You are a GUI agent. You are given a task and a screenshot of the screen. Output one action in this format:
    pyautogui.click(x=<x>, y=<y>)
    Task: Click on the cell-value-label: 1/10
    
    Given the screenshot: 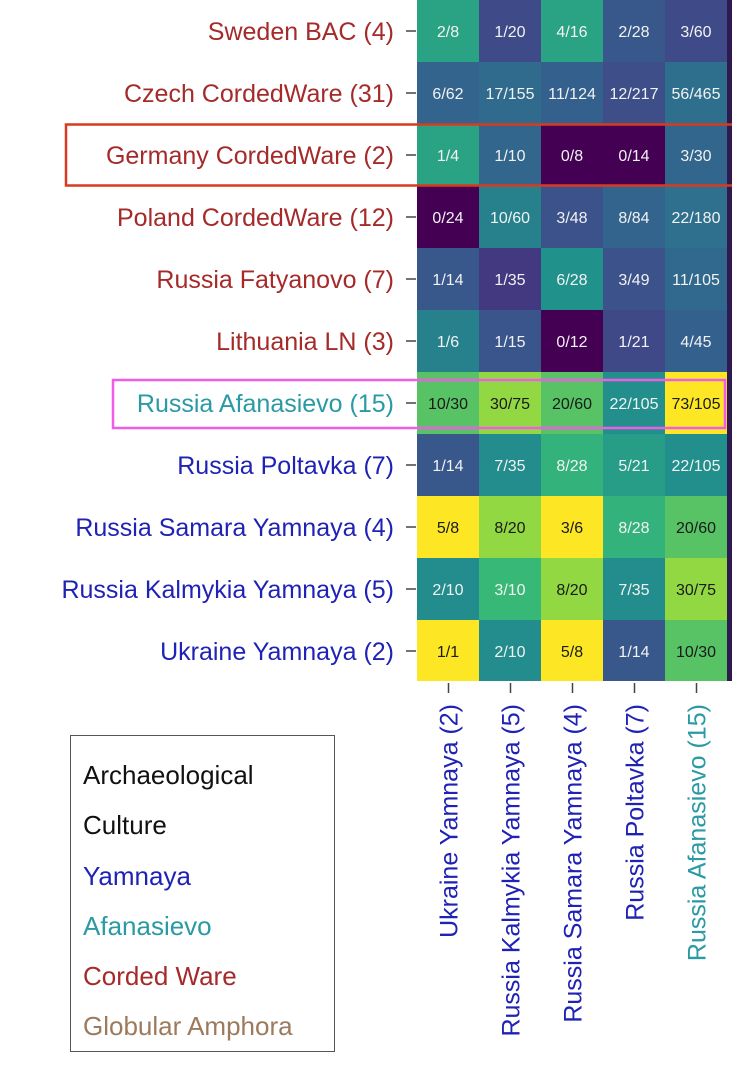 What is the action you would take?
    pyautogui.click(x=509, y=156)
    